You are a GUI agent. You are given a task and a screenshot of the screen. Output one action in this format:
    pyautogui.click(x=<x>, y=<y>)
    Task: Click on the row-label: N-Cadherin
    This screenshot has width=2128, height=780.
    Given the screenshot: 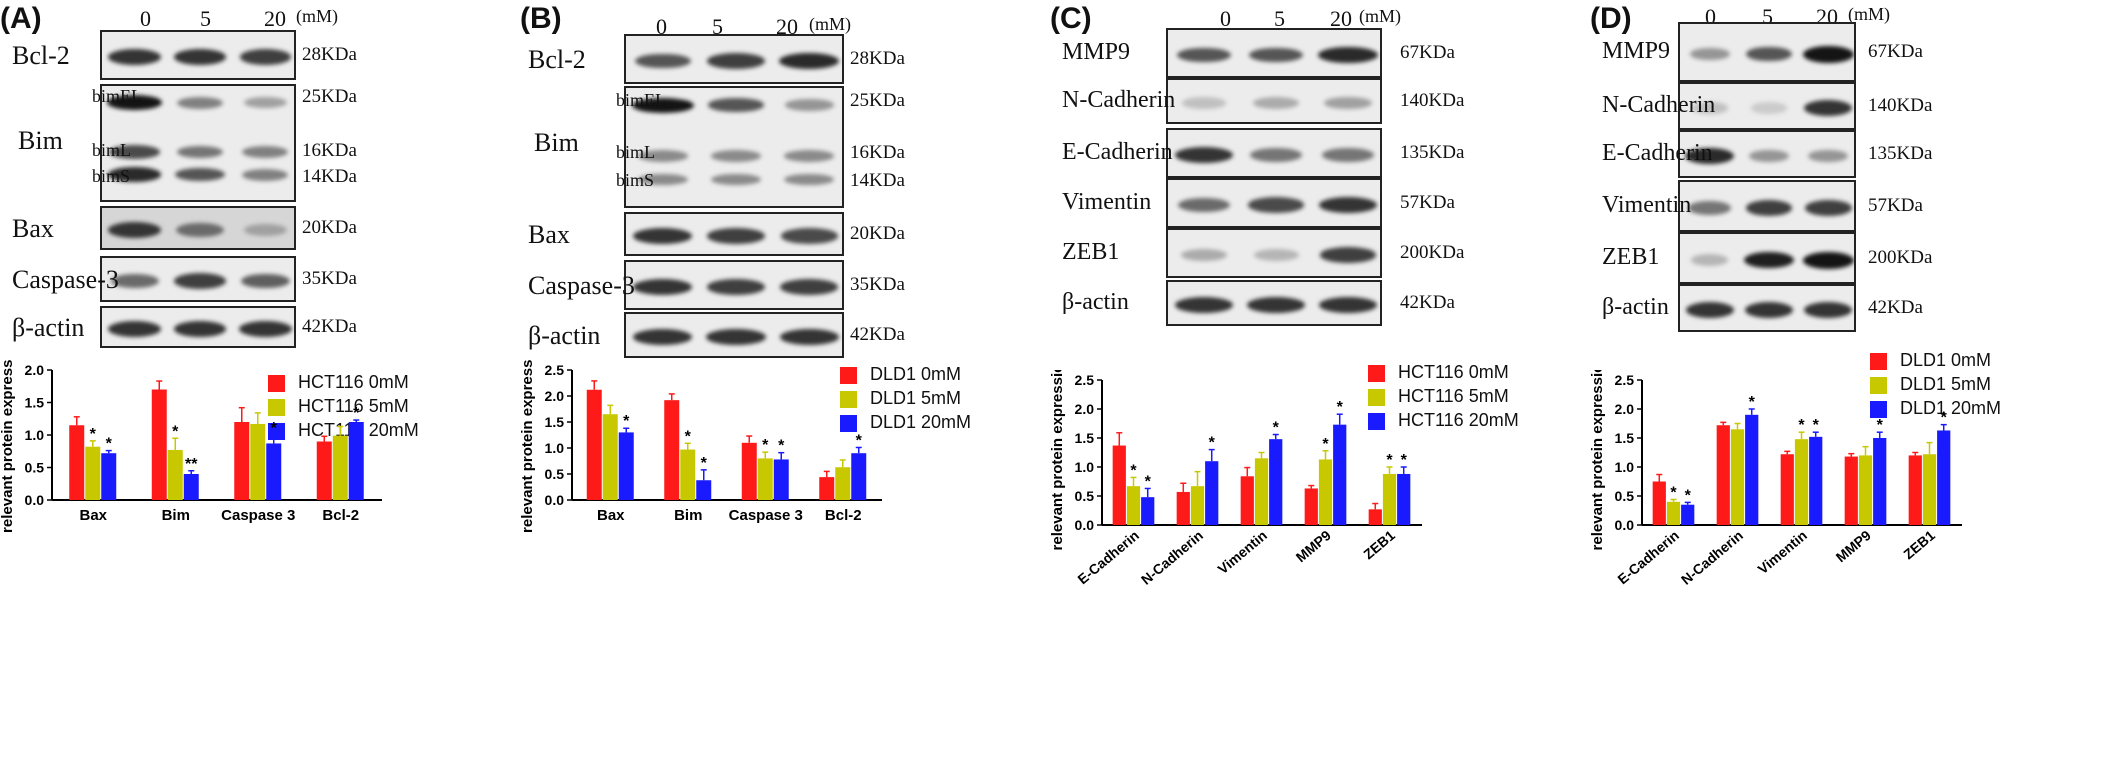 What is the action you would take?
    pyautogui.click(x=1119, y=100)
    